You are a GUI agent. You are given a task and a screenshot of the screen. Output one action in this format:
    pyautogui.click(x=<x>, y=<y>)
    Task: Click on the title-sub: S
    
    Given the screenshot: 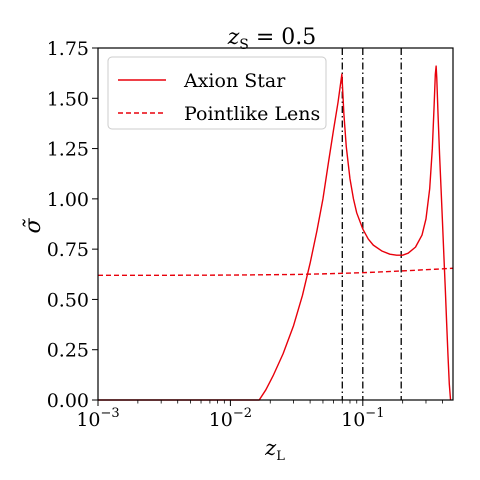 What is the action you would take?
    pyautogui.click(x=244, y=45)
    